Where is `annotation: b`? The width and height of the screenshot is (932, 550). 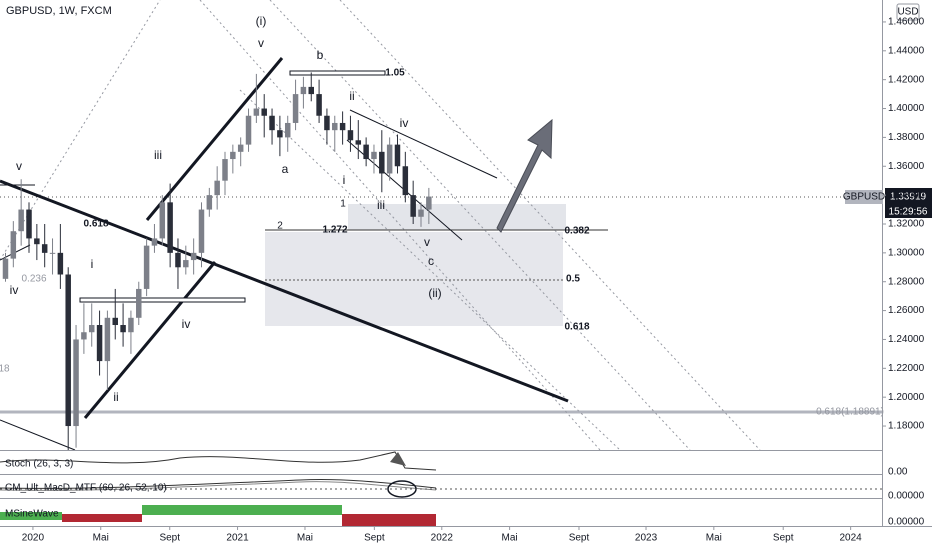
annotation: b is located at coordinates (320, 55).